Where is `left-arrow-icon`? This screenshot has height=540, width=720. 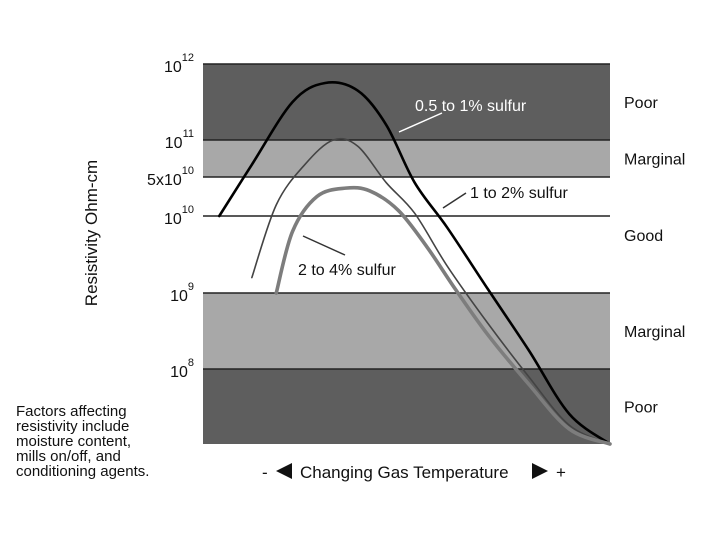
left-arrow-icon is located at coordinates (284, 471).